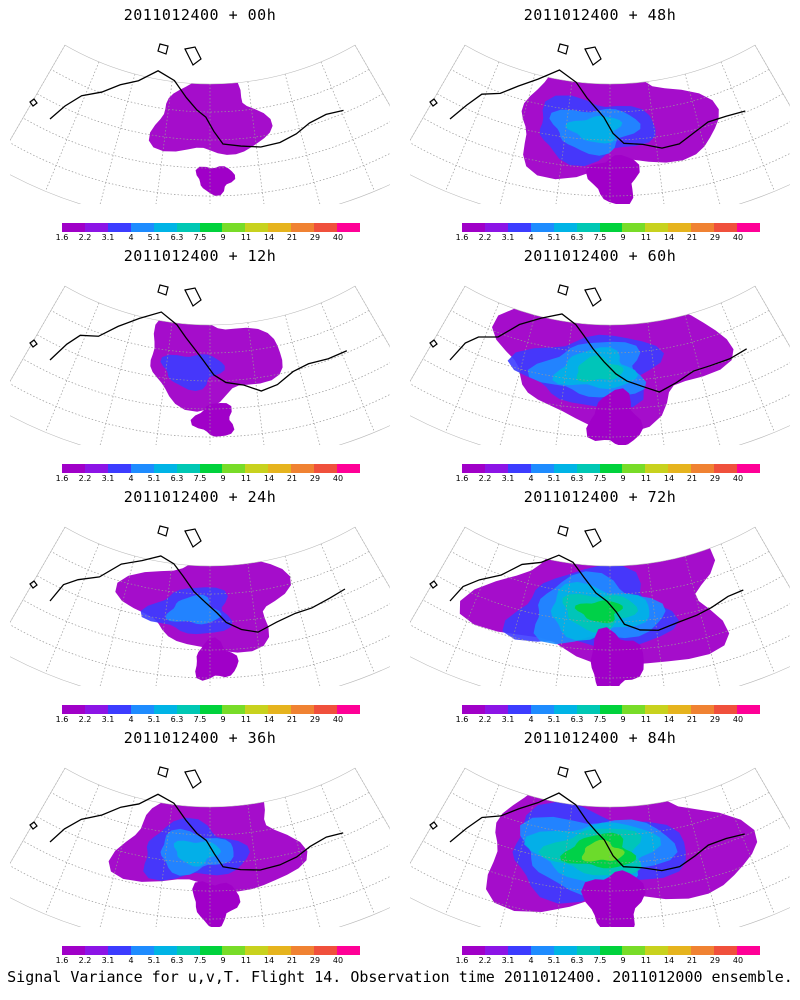 This screenshot has width=800, height=1000. Describe the element at coordinates (200, 237) in the screenshot. I see `colorbar-tick-label: 7.5` at that location.